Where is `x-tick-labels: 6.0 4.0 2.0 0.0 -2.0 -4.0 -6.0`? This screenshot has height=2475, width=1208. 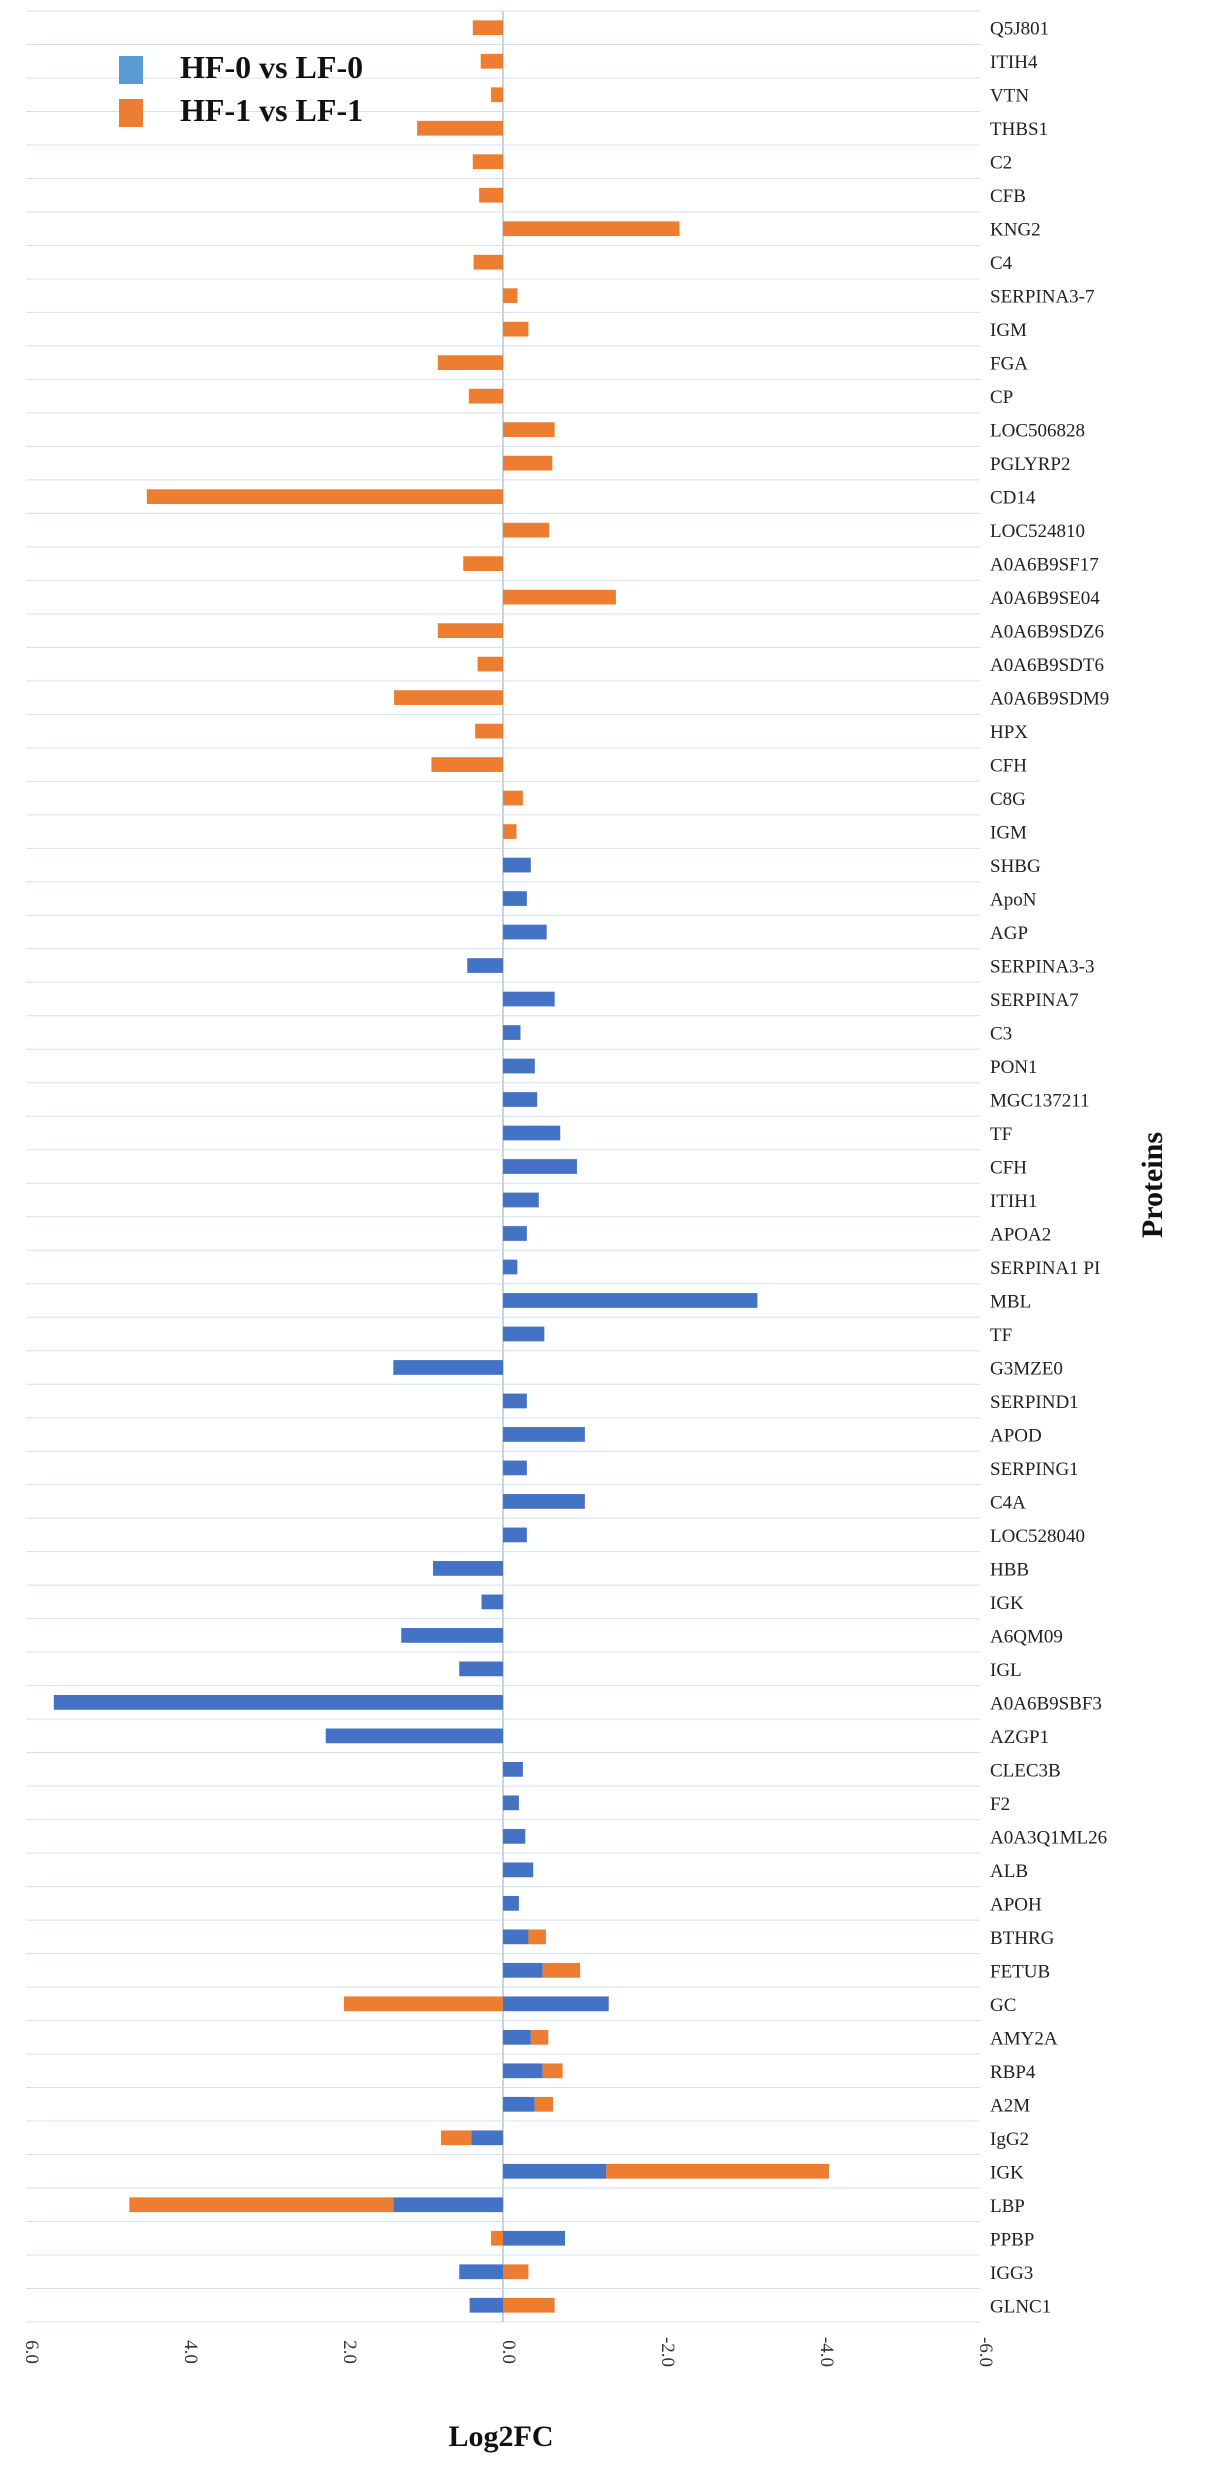 x-tick-labels: 6.0 4.0 2.0 0.0 -2.0 -4.0 -6.0 is located at coordinates (508, 2352).